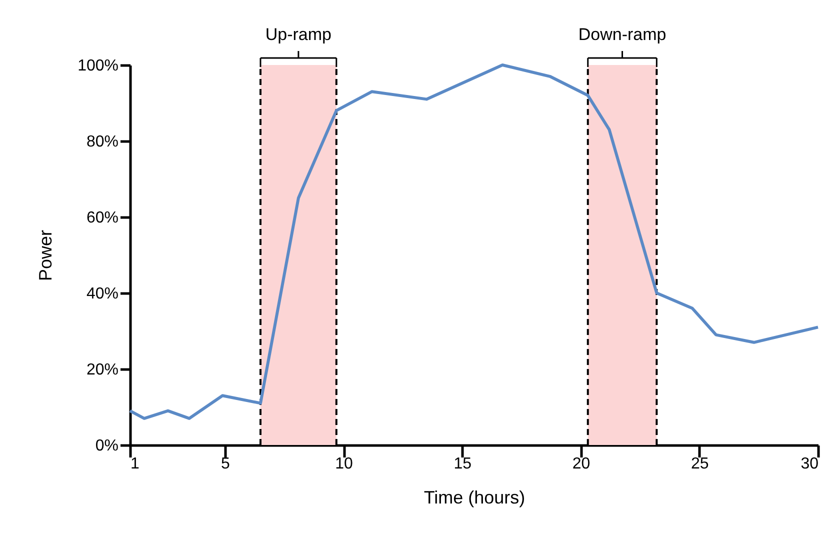  Describe the element at coordinates (102, 370) in the screenshot. I see `y-tick-label: 20%` at that location.